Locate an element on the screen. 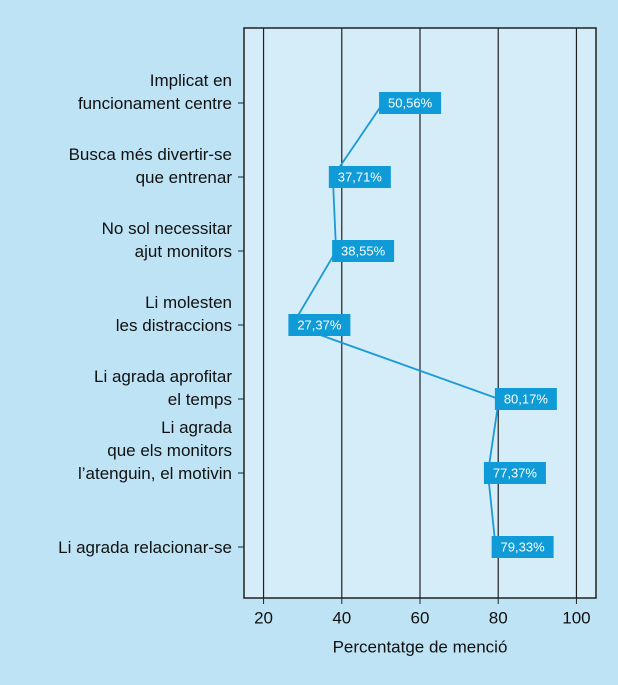  x-tick-label: 20 is located at coordinates (263, 617).